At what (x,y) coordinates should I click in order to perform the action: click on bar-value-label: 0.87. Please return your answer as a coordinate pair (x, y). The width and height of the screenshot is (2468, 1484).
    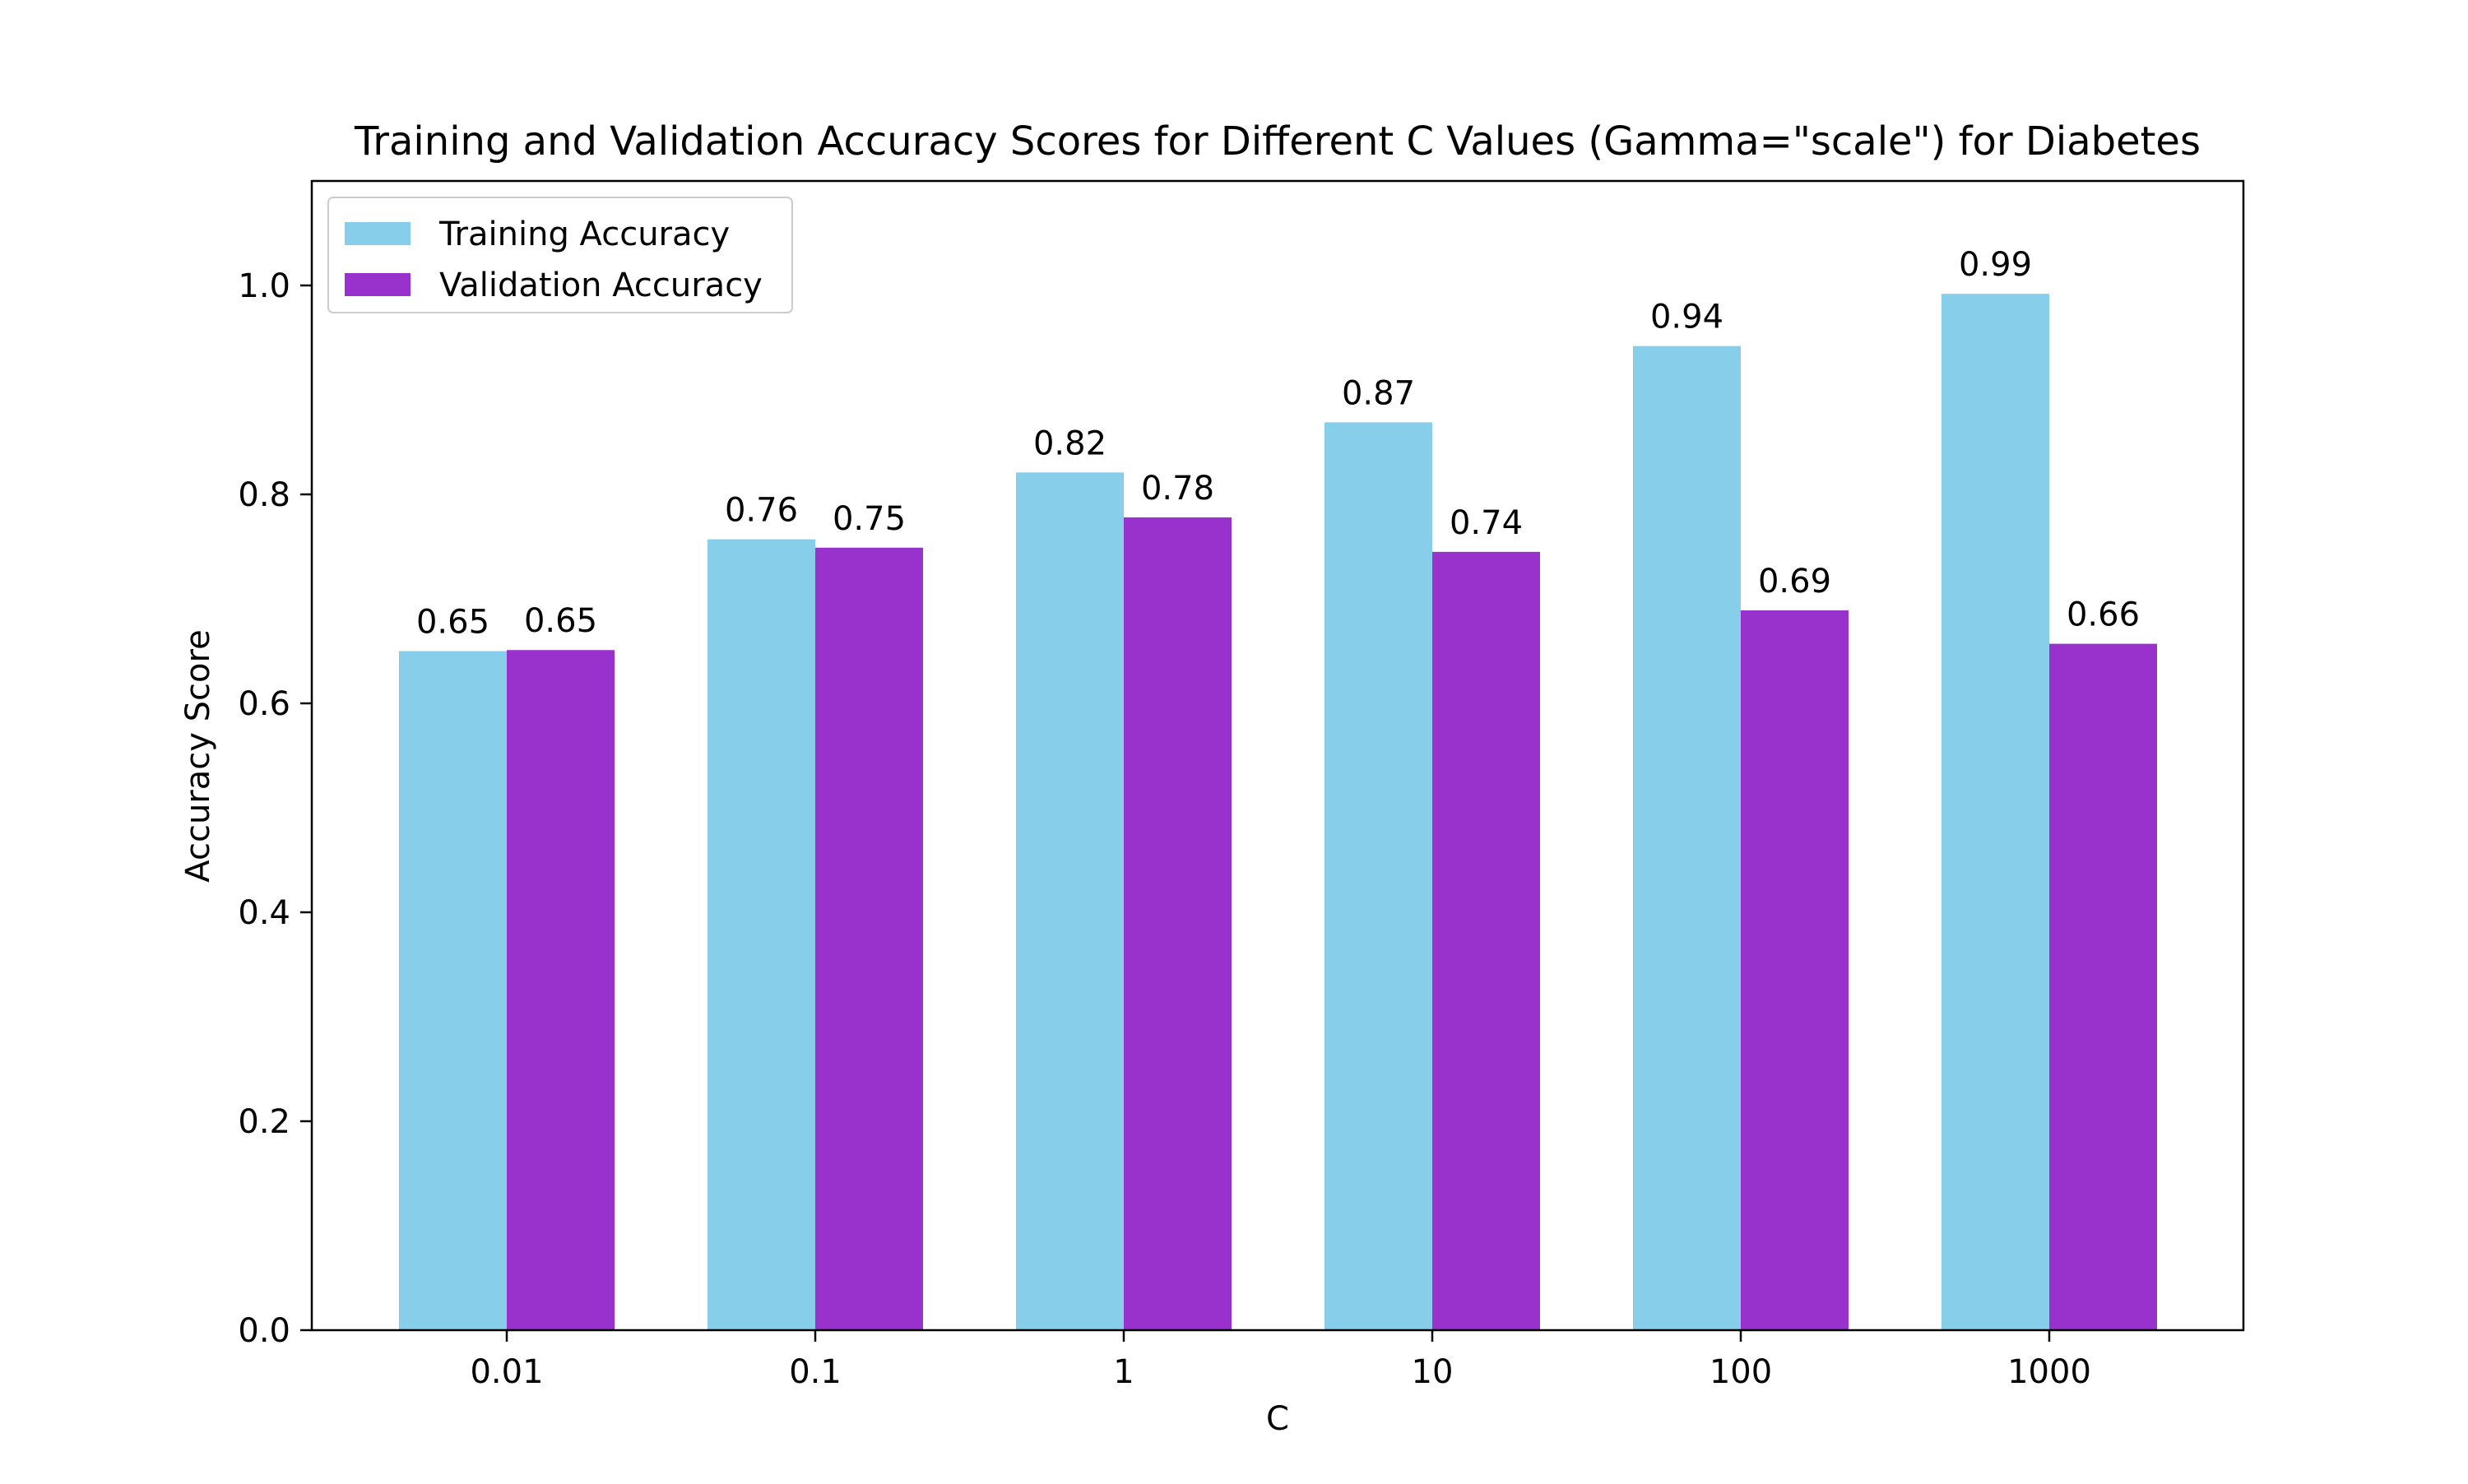
    Looking at the image, I should click on (1378, 393).